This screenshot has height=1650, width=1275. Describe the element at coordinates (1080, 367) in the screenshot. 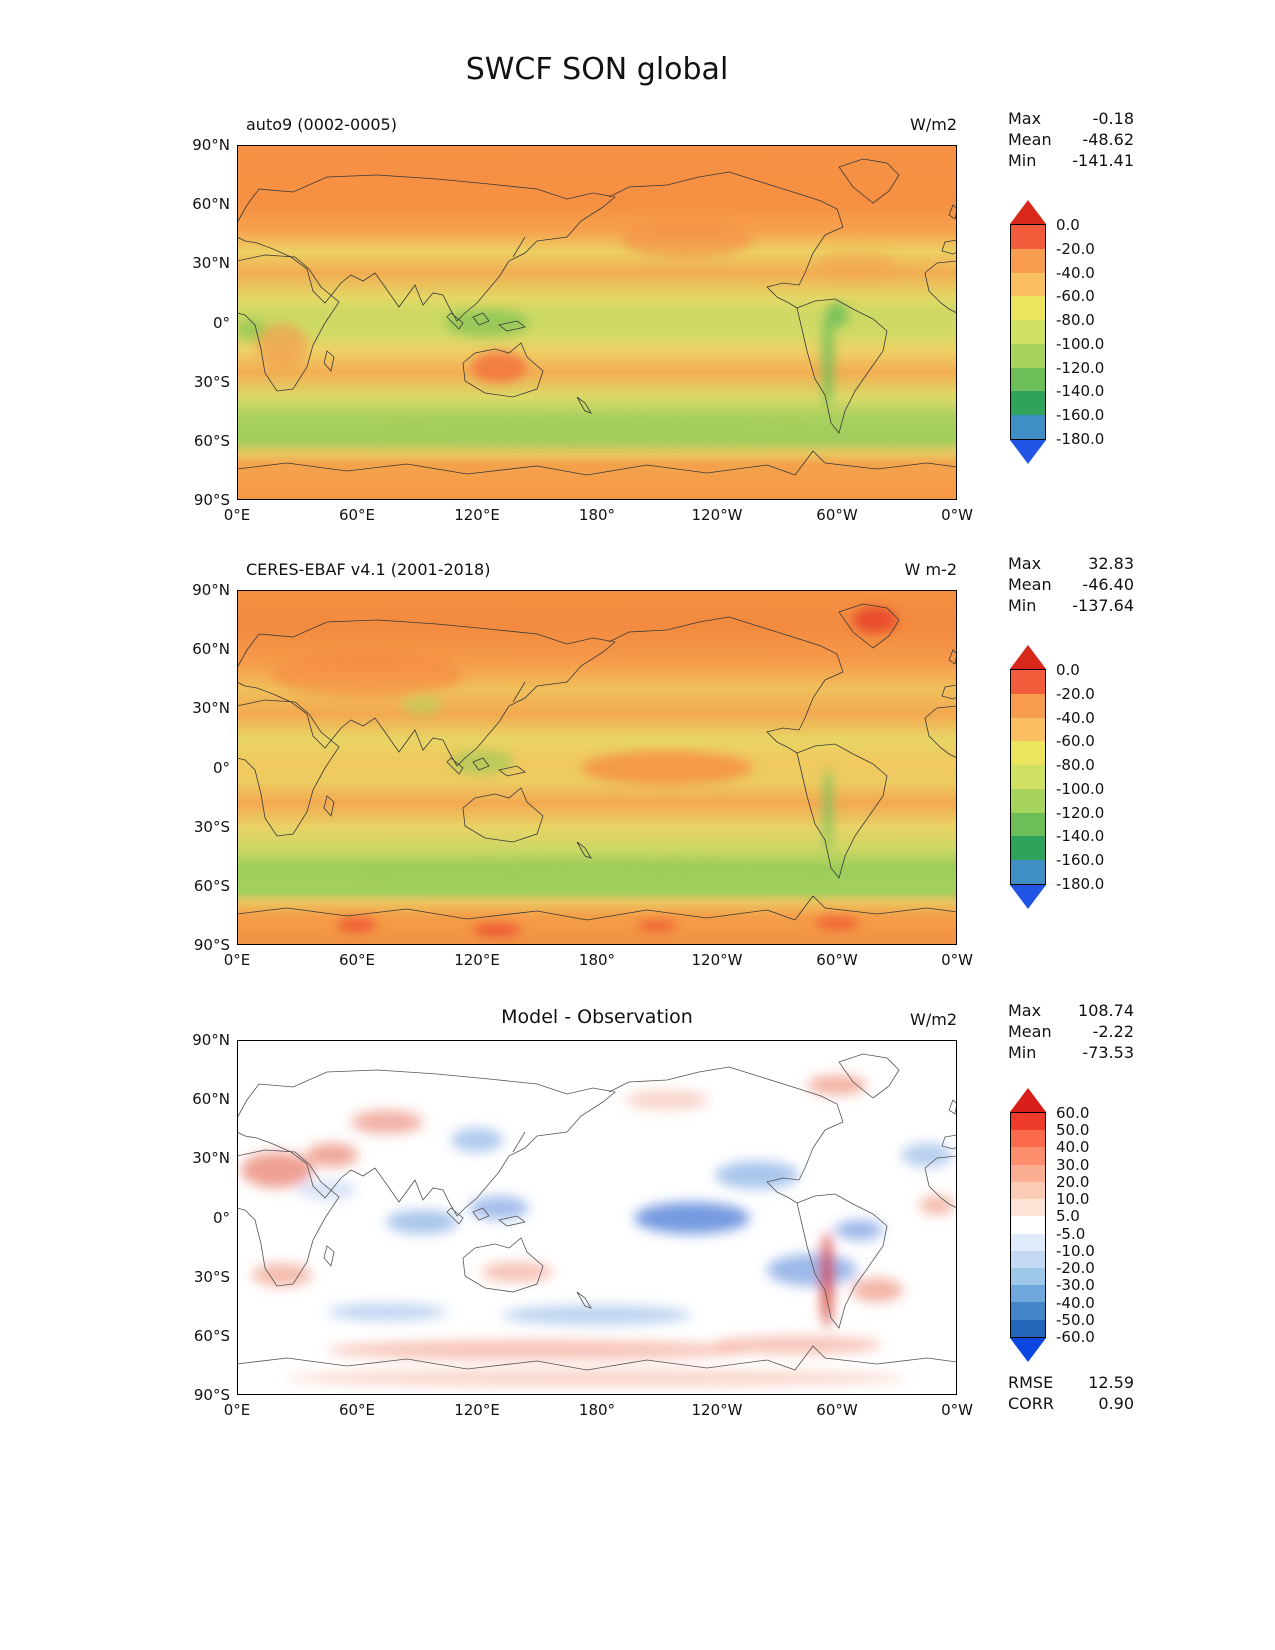

I see `colorbar-tick-label: -120.0` at that location.